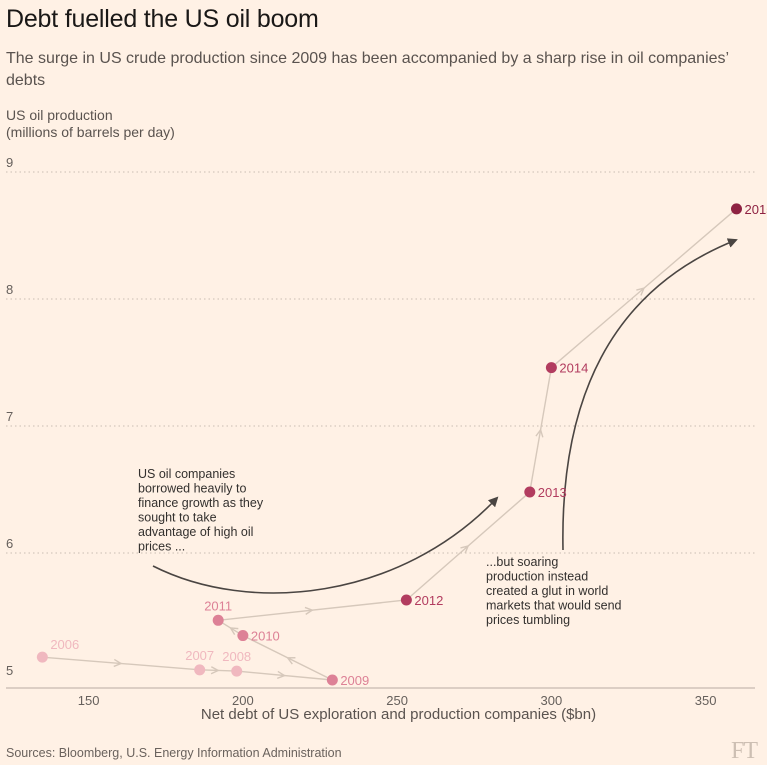 The image size is (767, 765). Describe the element at coordinates (281, 675) in the screenshot. I see `connector-arrow-2008` at that location.